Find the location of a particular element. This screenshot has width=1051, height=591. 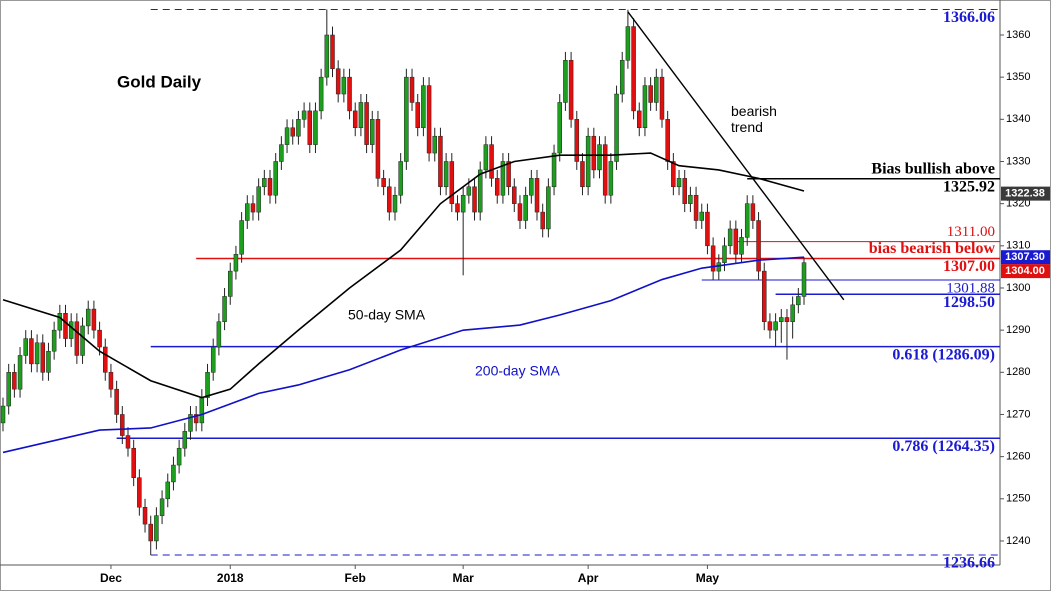

trend-label: bearish trend is located at coordinates (754, 119).